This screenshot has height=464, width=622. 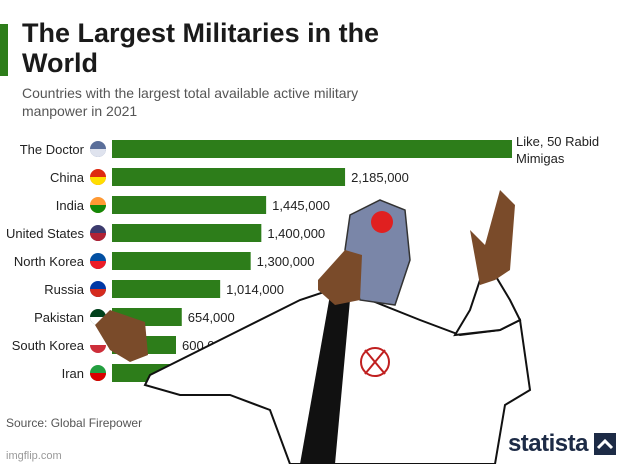 What do you see at coordinates (49, 261) in the screenshot?
I see `category-label: North Korea` at bounding box center [49, 261].